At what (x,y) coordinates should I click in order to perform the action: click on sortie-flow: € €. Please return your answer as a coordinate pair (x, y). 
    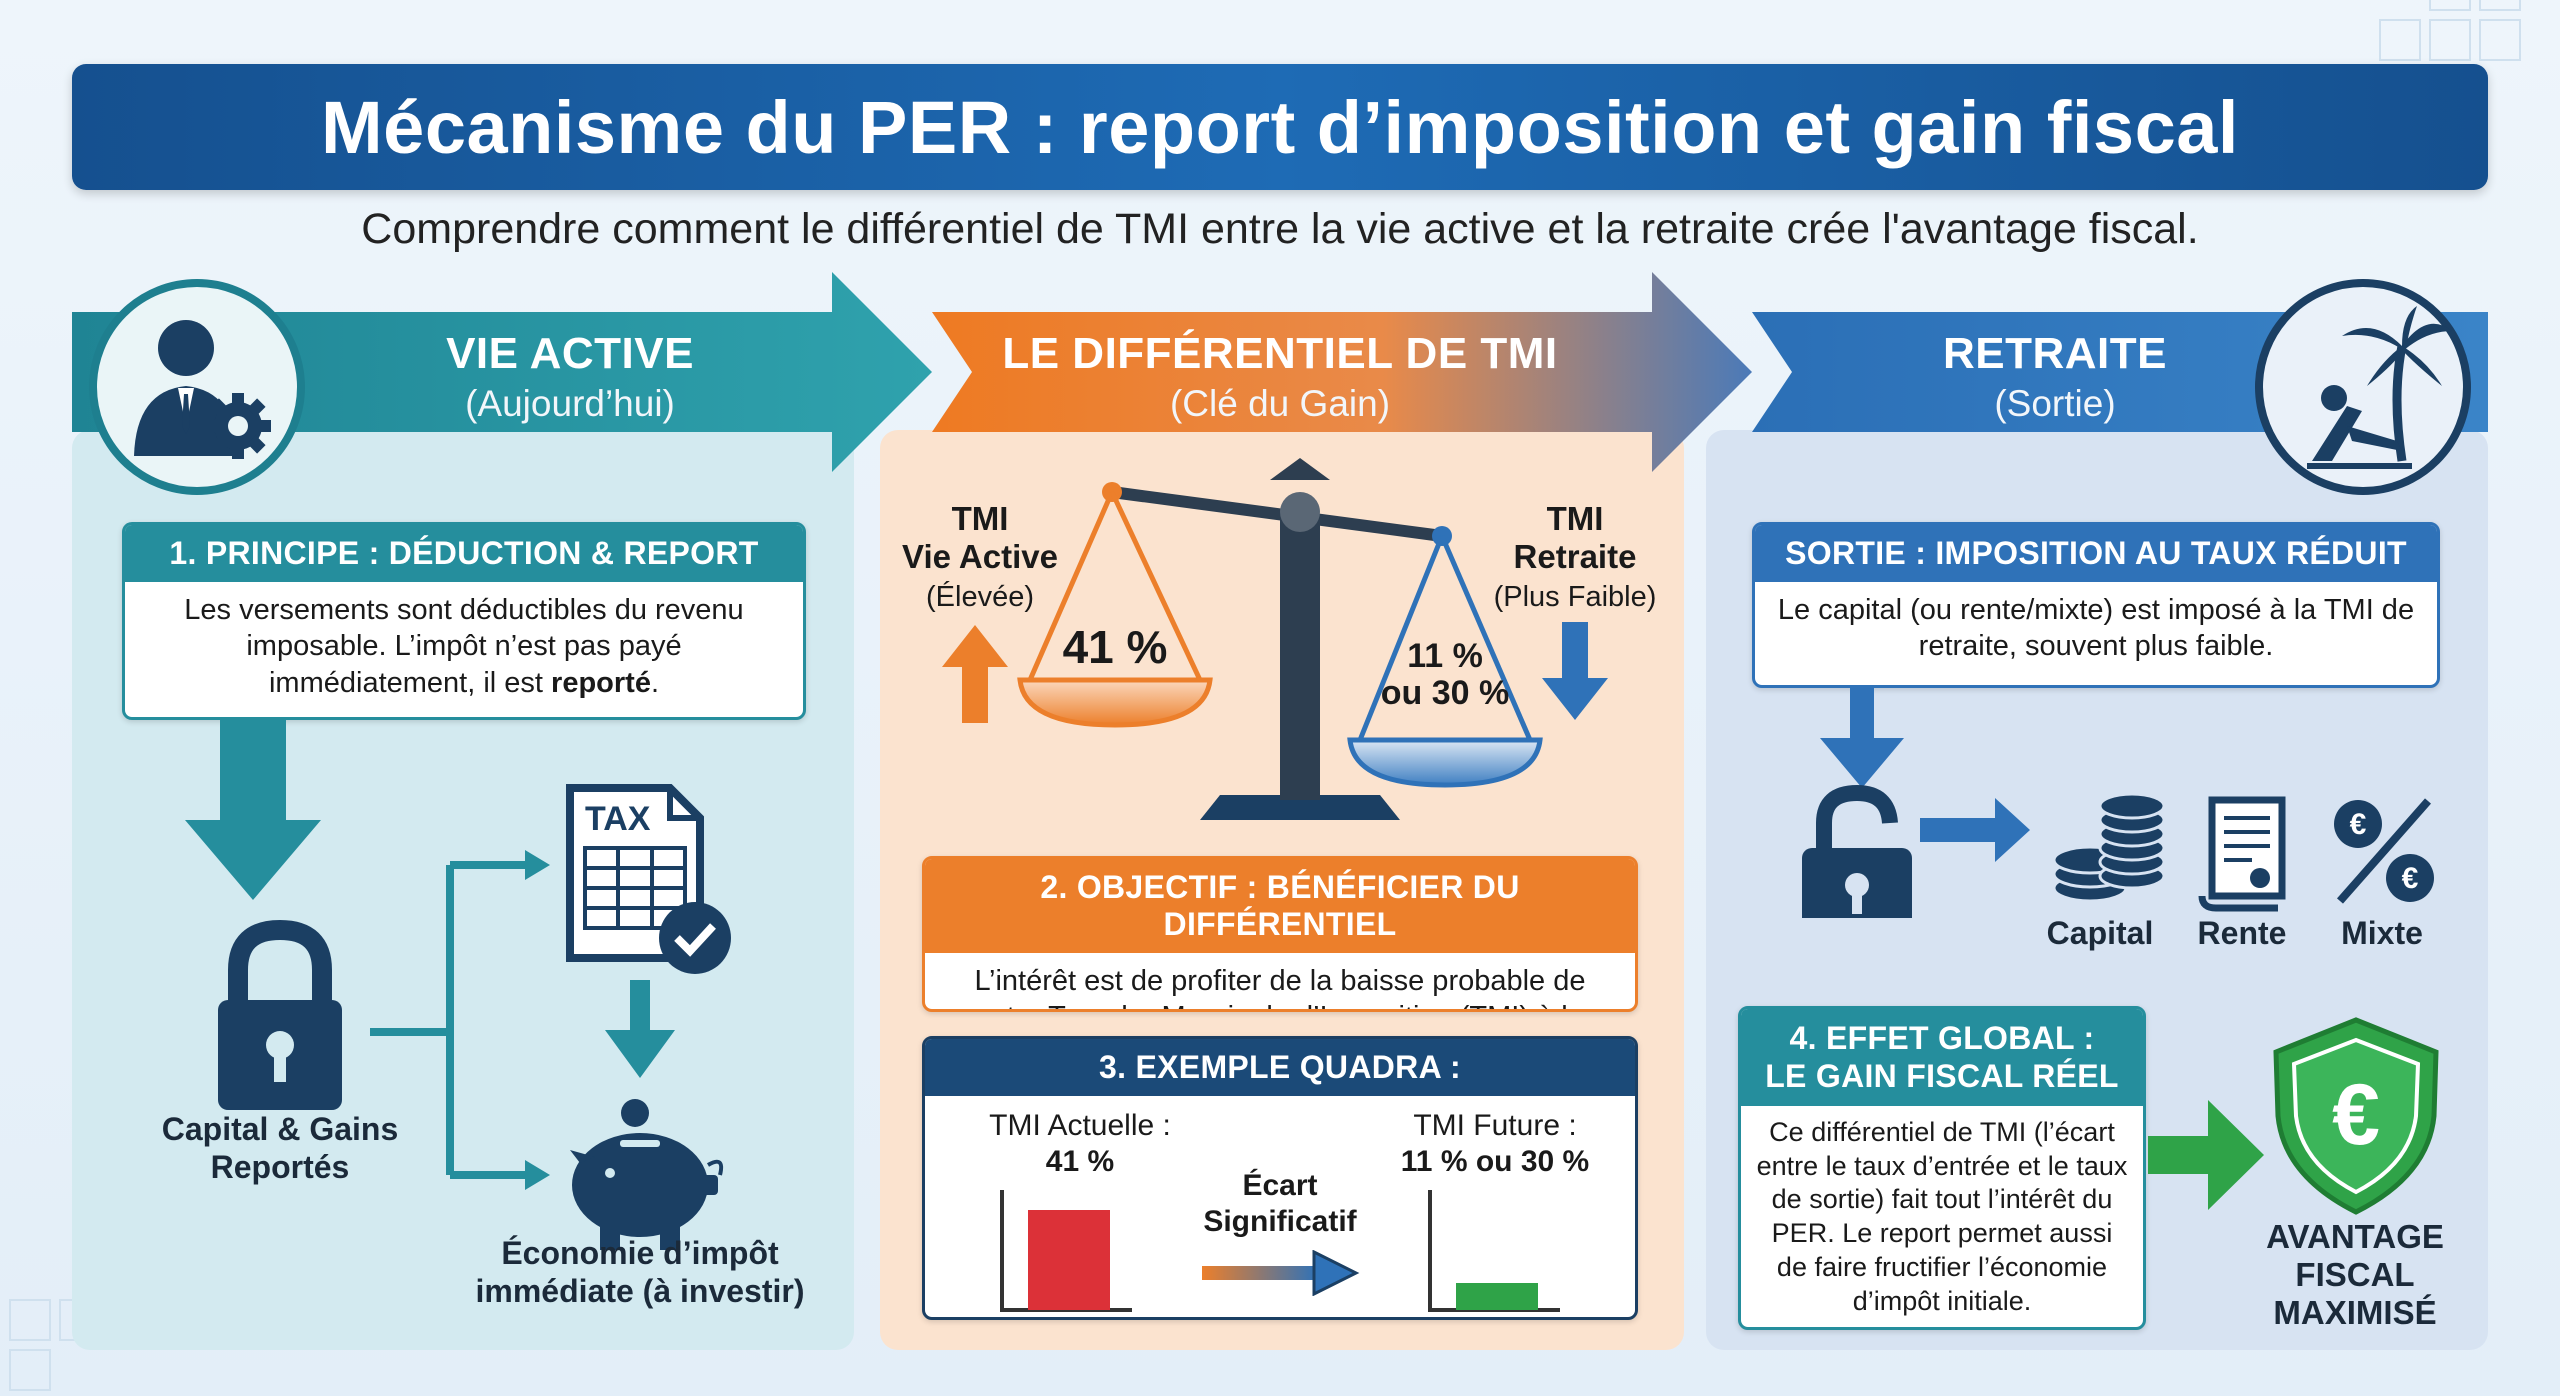
    Looking at the image, I should click on (2118, 803).